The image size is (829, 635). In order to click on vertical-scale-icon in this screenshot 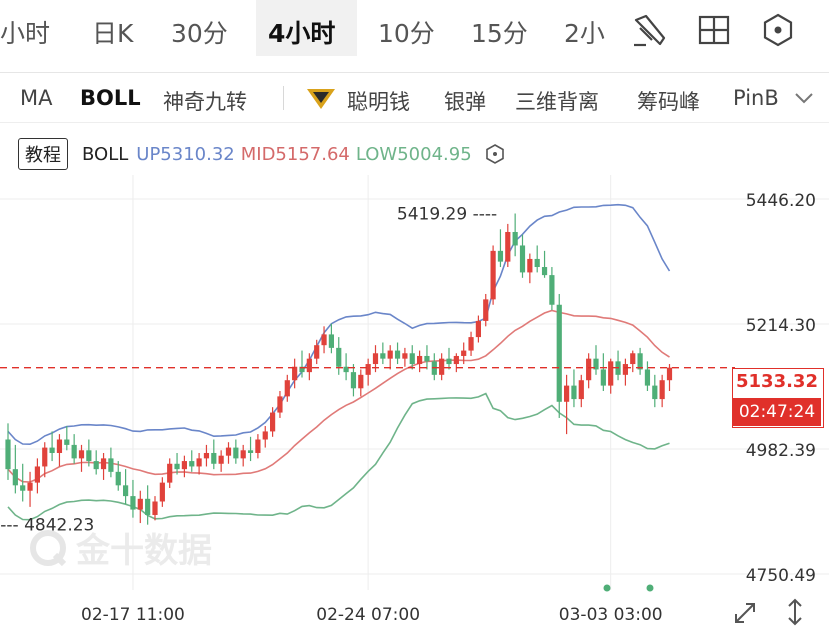, I will do `click(795, 612)`.